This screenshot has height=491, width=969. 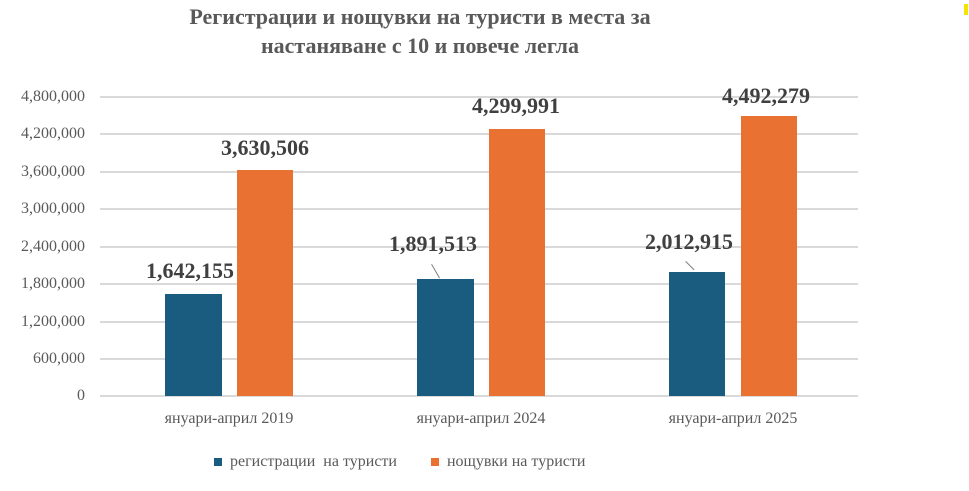 I want to click on y-tick: 600,000, so click(x=59, y=358).